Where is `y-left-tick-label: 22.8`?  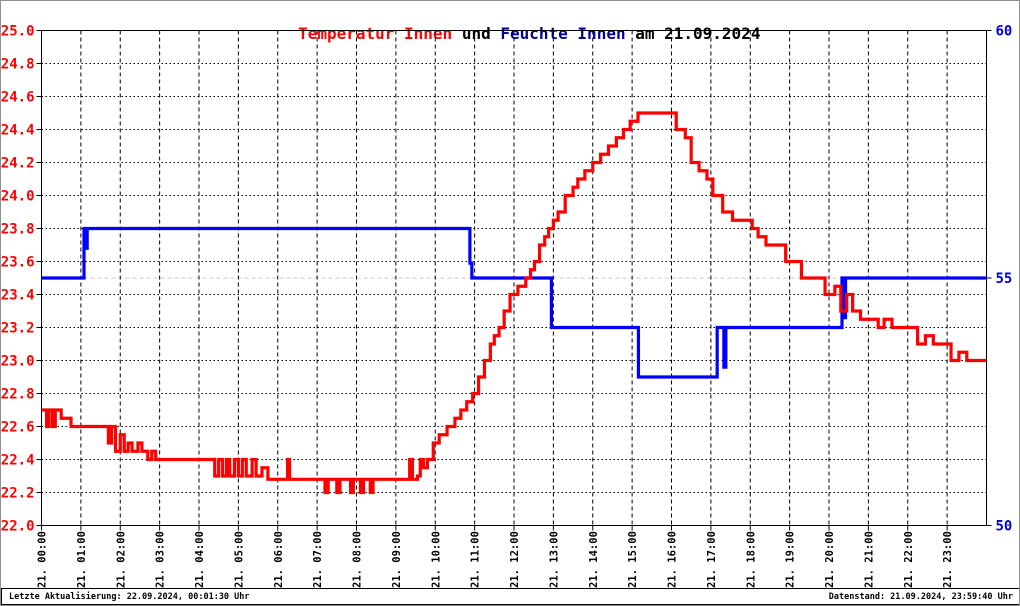 y-left-tick-label: 22.8 is located at coordinates (18, 395).